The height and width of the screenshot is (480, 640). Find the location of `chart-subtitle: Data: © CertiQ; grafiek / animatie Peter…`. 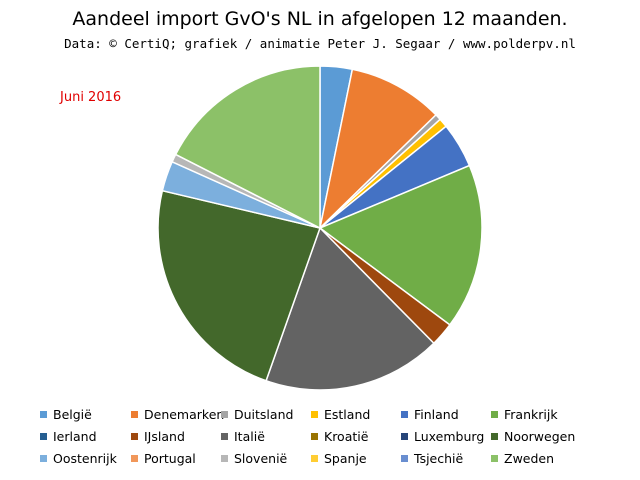

chart-subtitle: Data: © CertiQ; grafiek / animatie Peter… is located at coordinates (320, 43).